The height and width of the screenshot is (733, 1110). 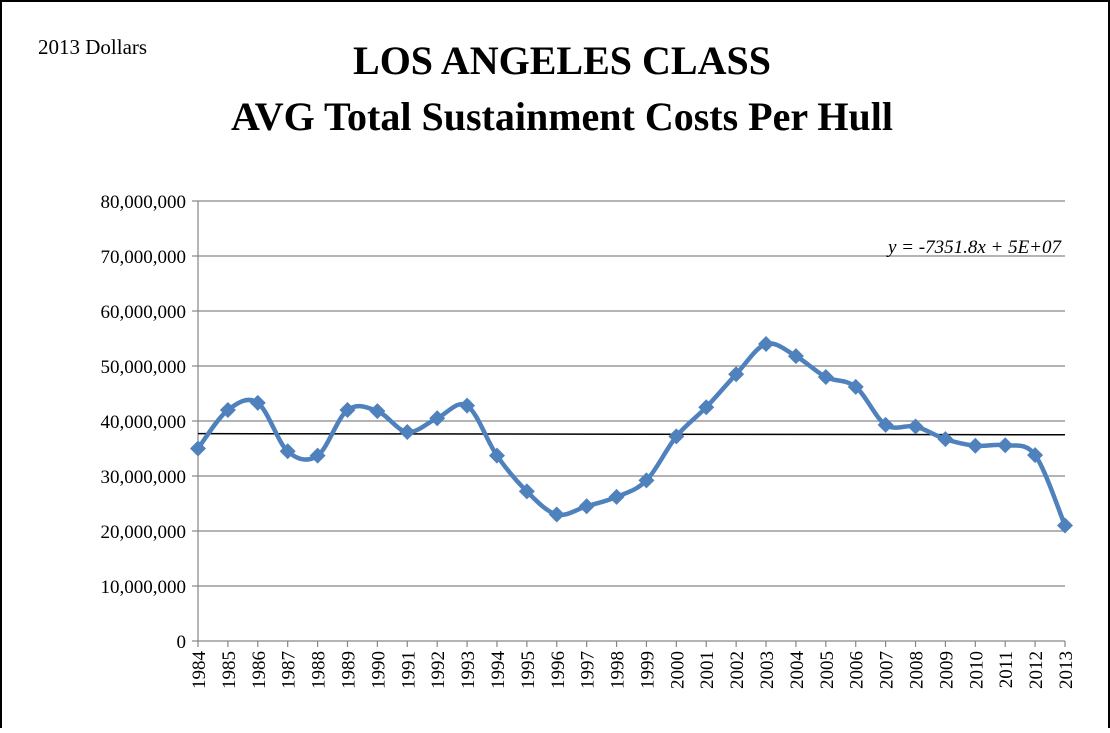 I want to click on x-tick-label: 1994, so click(x=498, y=670).